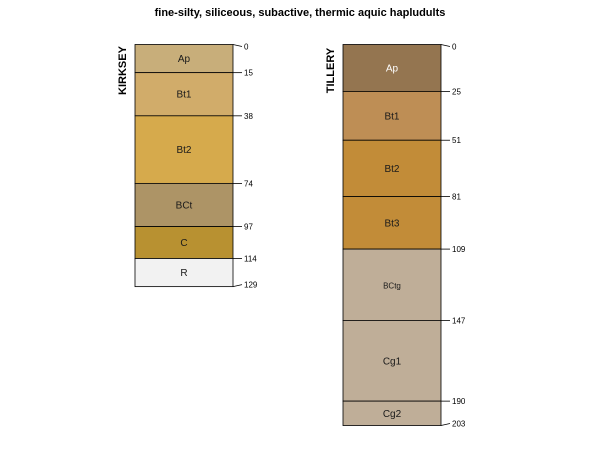 Image resolution: width=600 pixels, height=455 pixels. I want to click on horizon-cg1, so click(392, 361).